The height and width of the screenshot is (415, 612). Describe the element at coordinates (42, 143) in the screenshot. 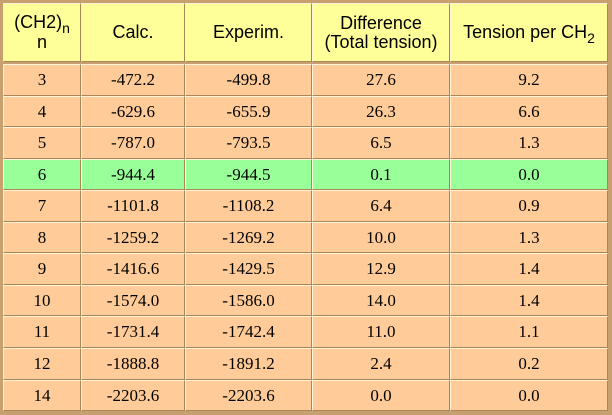

I see `cell-n: 5` at that location.